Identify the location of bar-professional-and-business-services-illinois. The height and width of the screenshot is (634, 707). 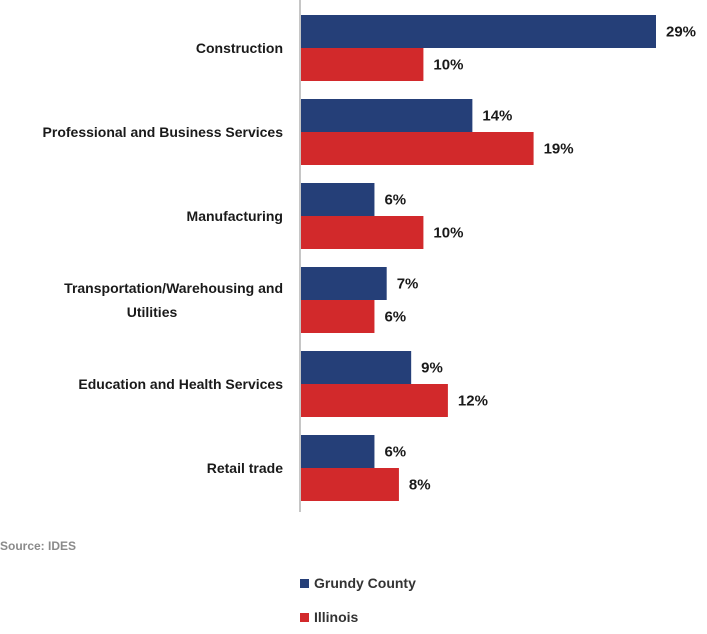
(417, 148).